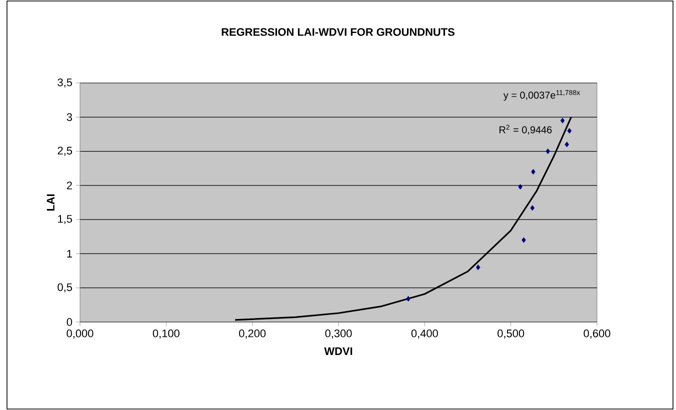 The height and width of the screenshot is (410, 676). Describe the element at coordinates (424, 334) in the screenshot. I see `x-tick-label: 0,400` at that location.